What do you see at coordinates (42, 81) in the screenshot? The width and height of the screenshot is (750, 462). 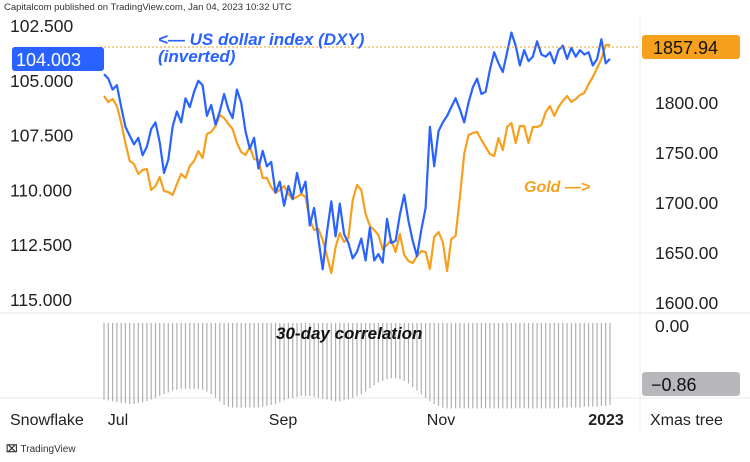 I see `left-tick-label: 105.000` at bounding box center [42, 81].